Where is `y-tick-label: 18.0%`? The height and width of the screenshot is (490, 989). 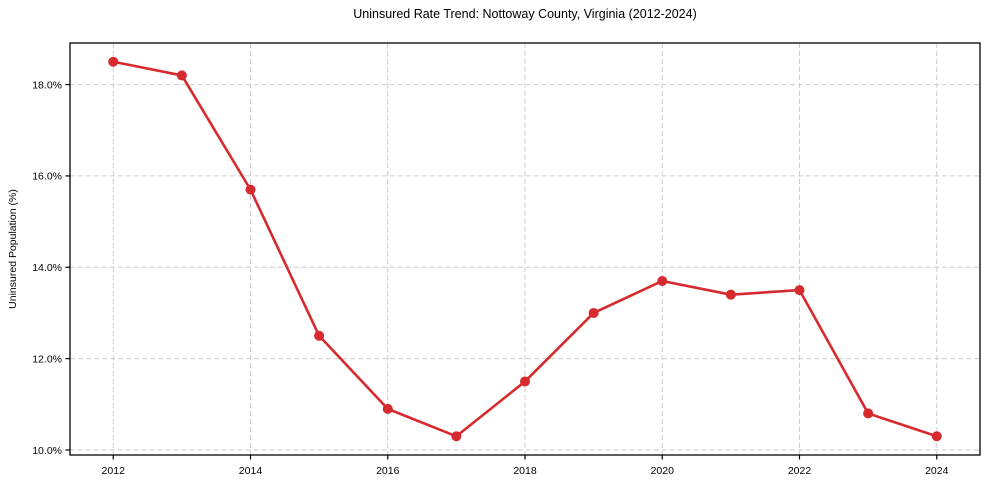
y-tick-label: 18.0% is located at coordinates (47, 85).